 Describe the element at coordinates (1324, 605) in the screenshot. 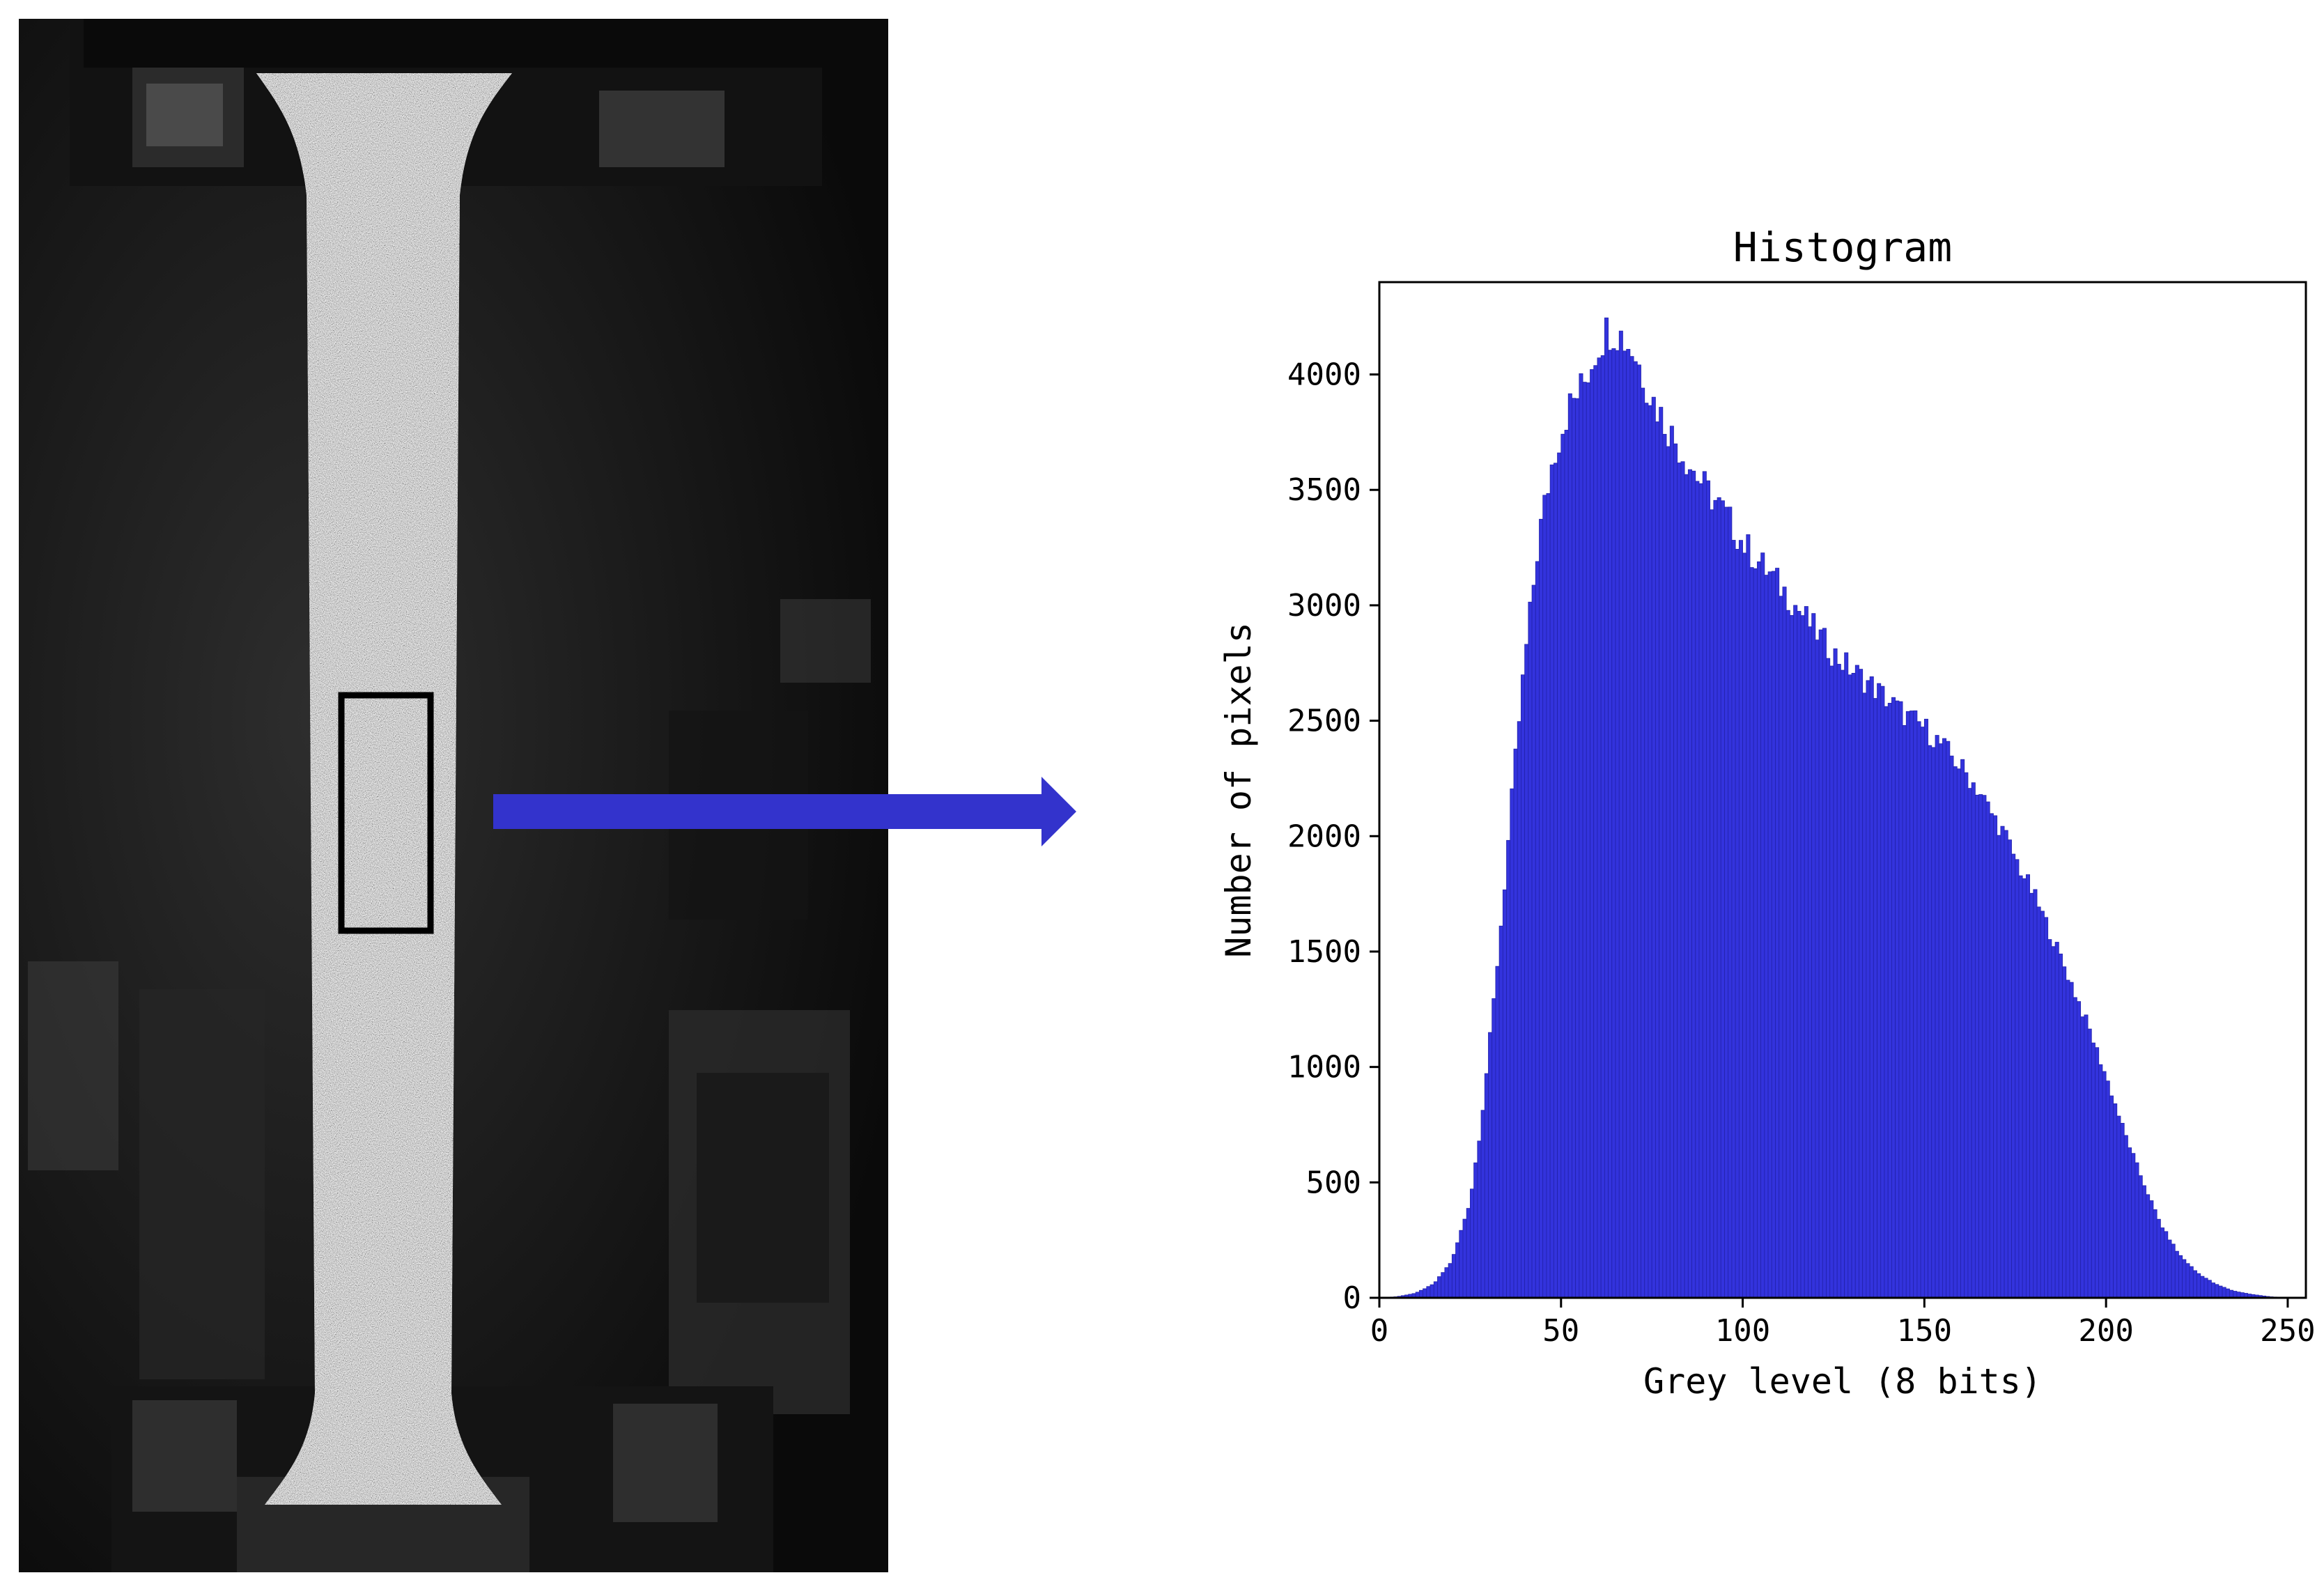

I see `y-tick-label: 3000` at that location.